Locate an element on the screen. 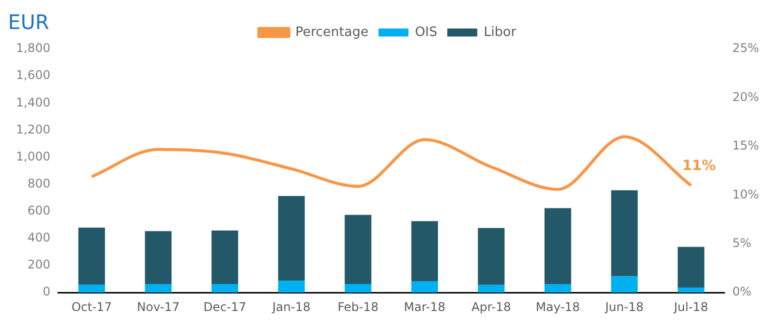 This screenshot has height=331, width=779. legend-label: Percentage is located at coordinates (331, 32).